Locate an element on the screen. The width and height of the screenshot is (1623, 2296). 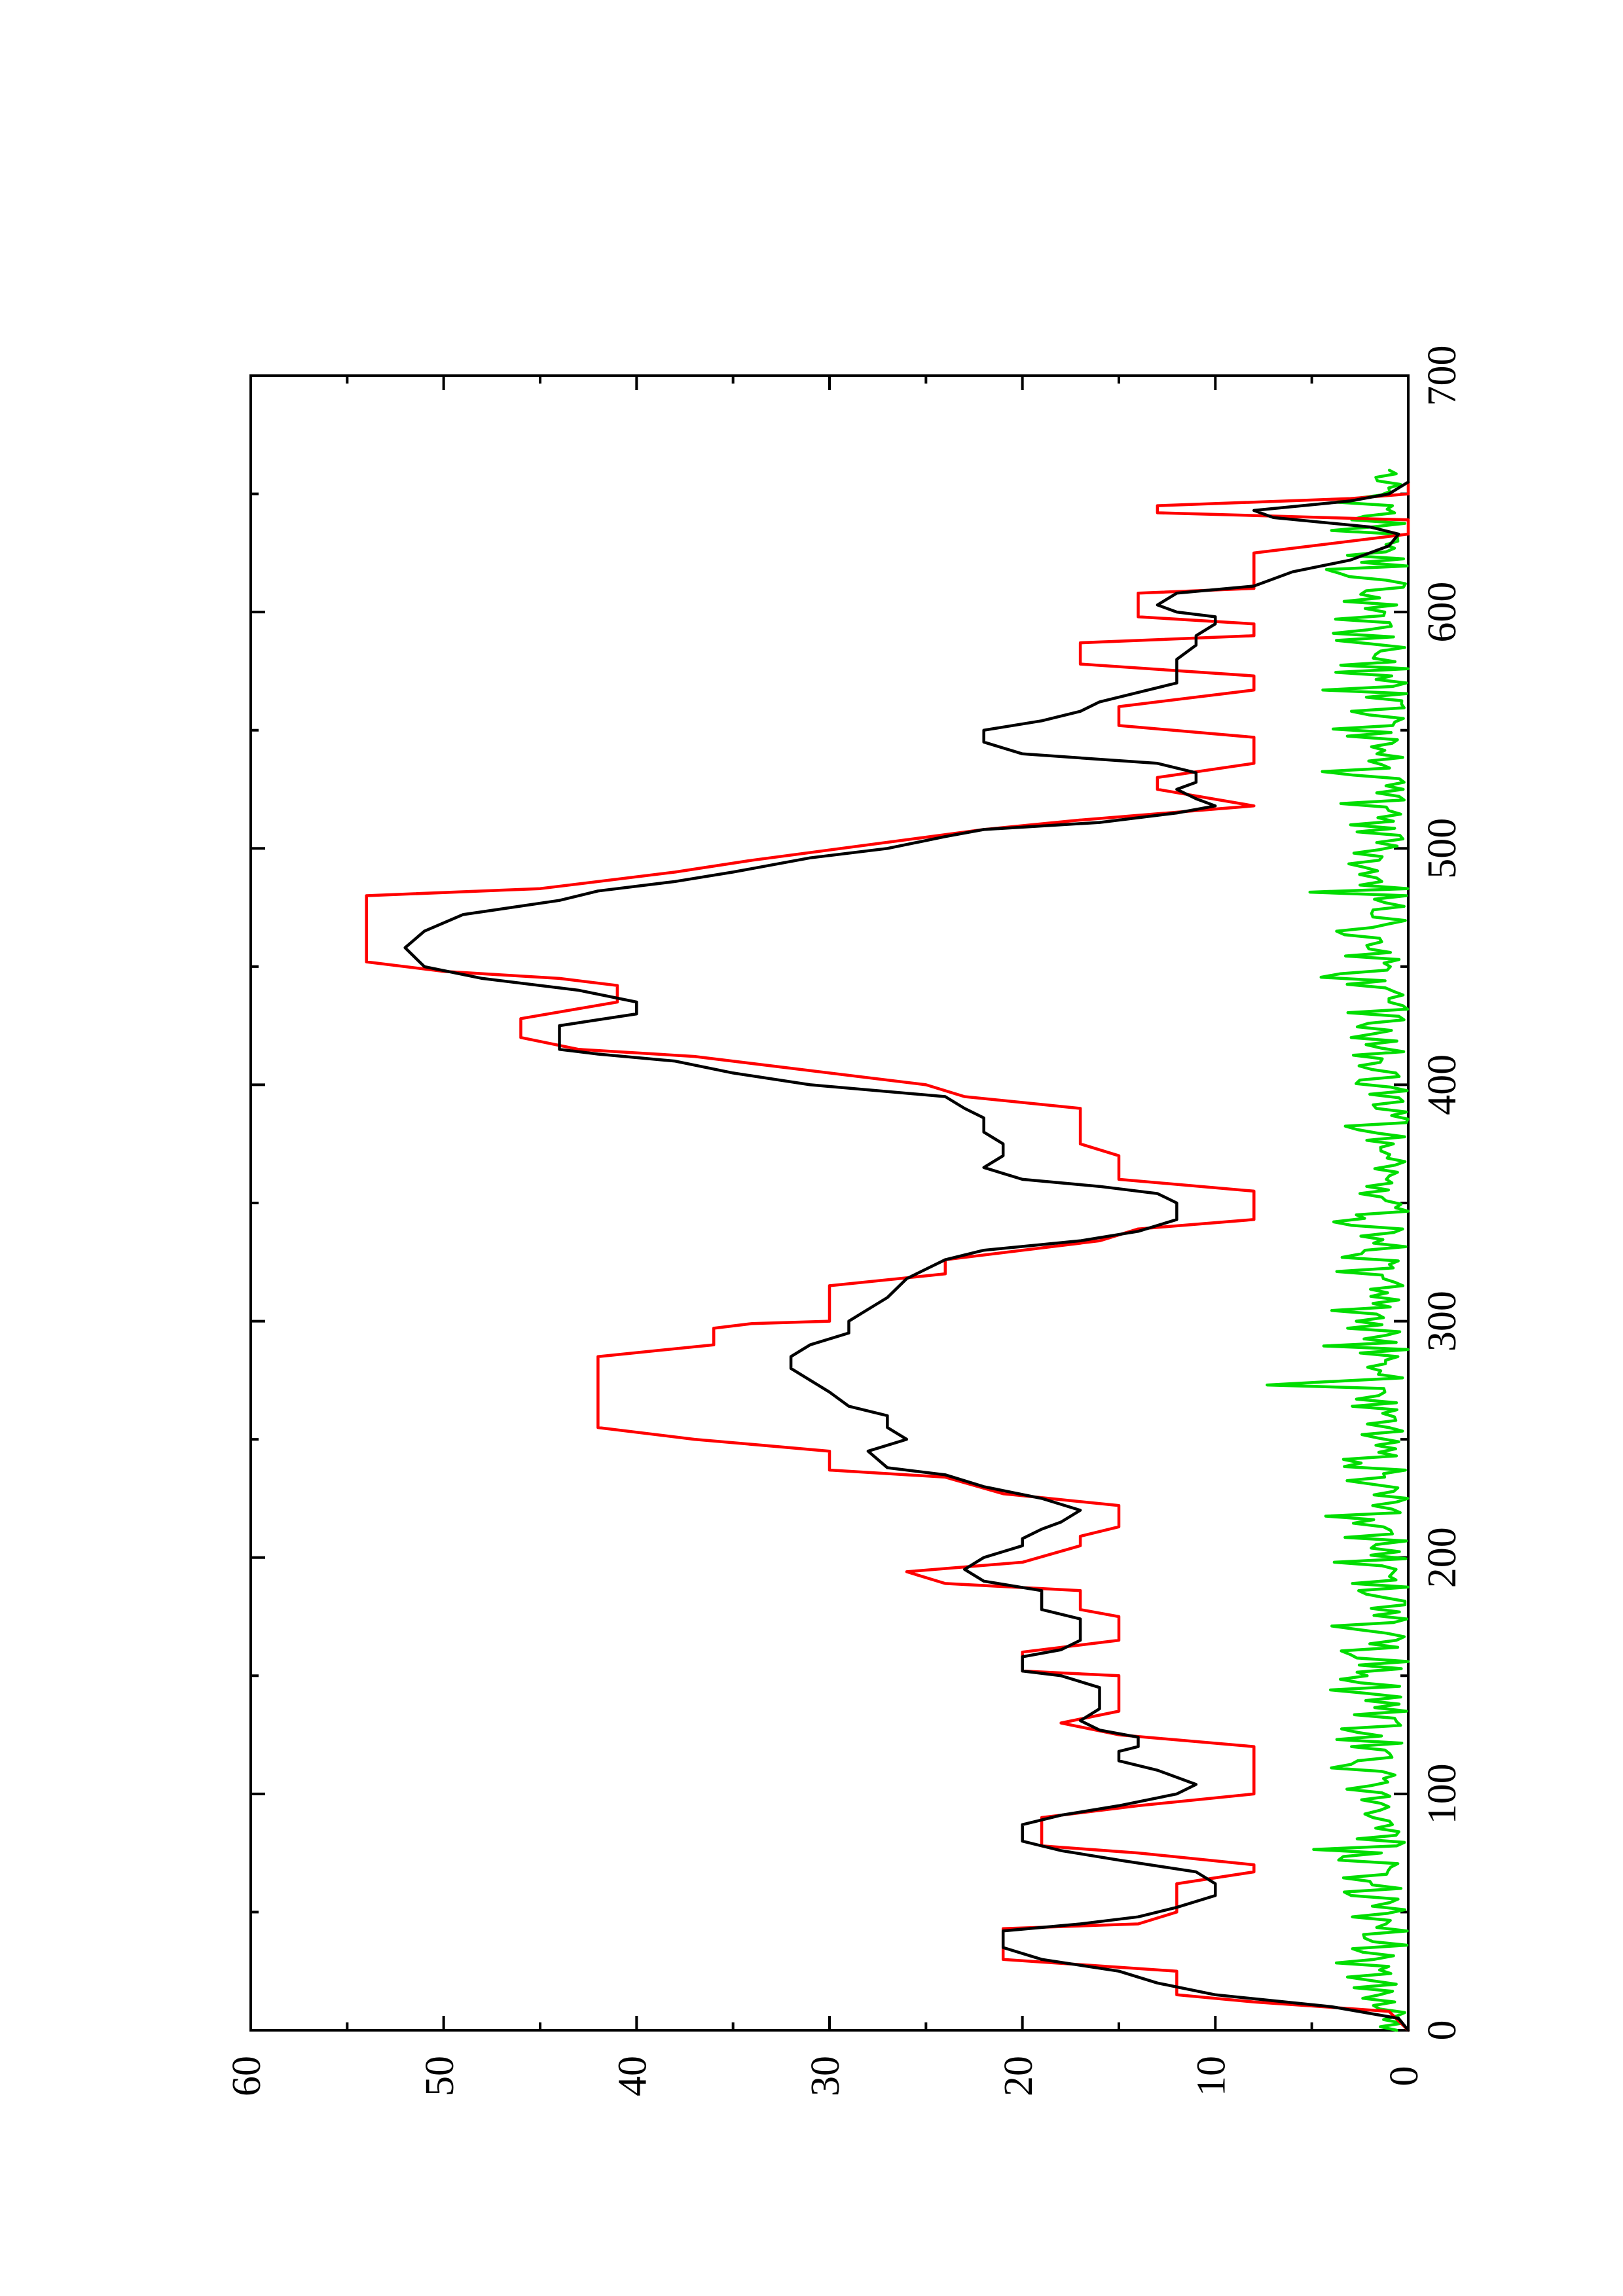
y-tick-label: 60 is located at coordinates (247, 2076).